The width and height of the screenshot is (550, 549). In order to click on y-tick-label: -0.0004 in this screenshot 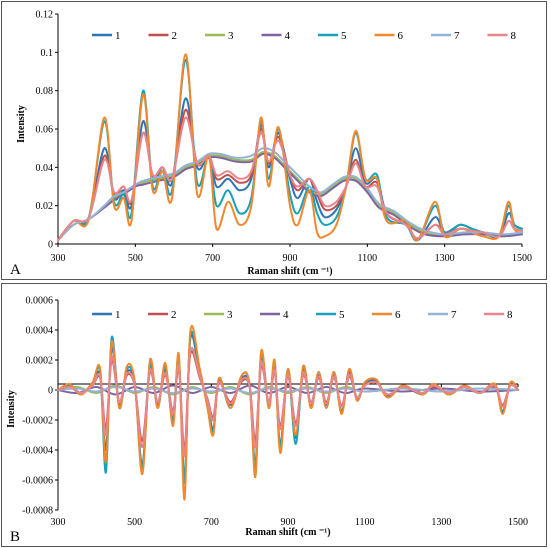, I will do `click(37, 451)`.